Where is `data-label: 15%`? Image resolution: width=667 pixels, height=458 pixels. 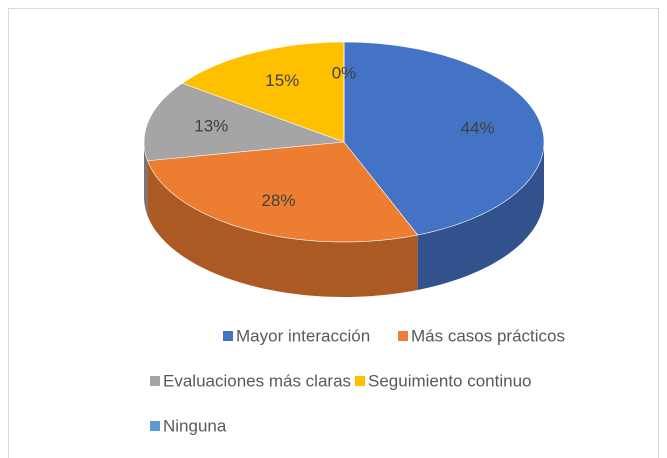 data-label: 15% is located at coordinates (282, 80).